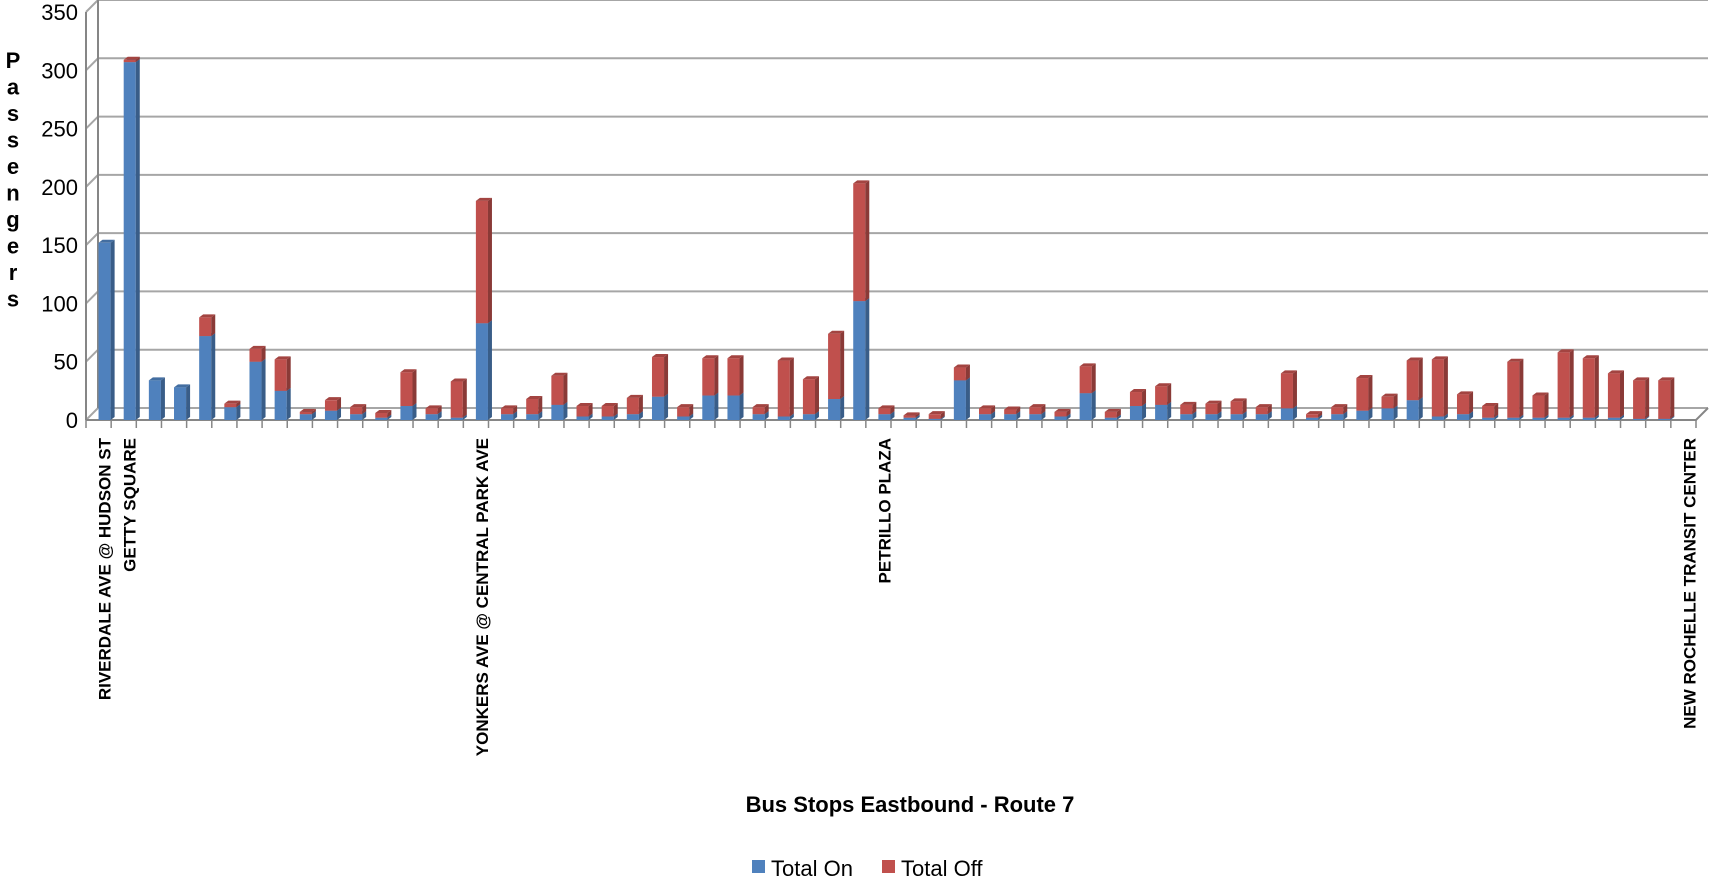  What do you see at coordinates (59, 12) in the screenshot?
I see `y-tick-label: 350` at bounding box center [59, 12].